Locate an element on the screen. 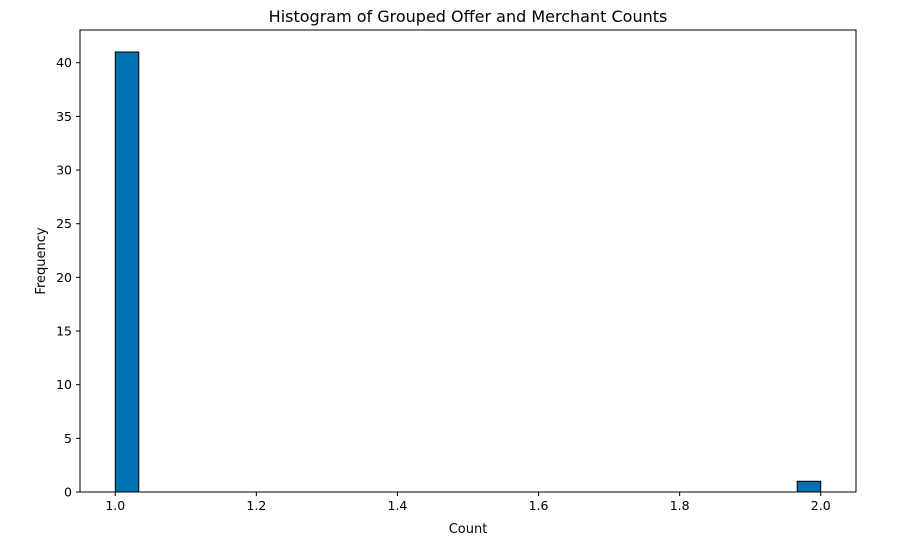  y-tick-label: 30 is located at coordinates (64, 170).